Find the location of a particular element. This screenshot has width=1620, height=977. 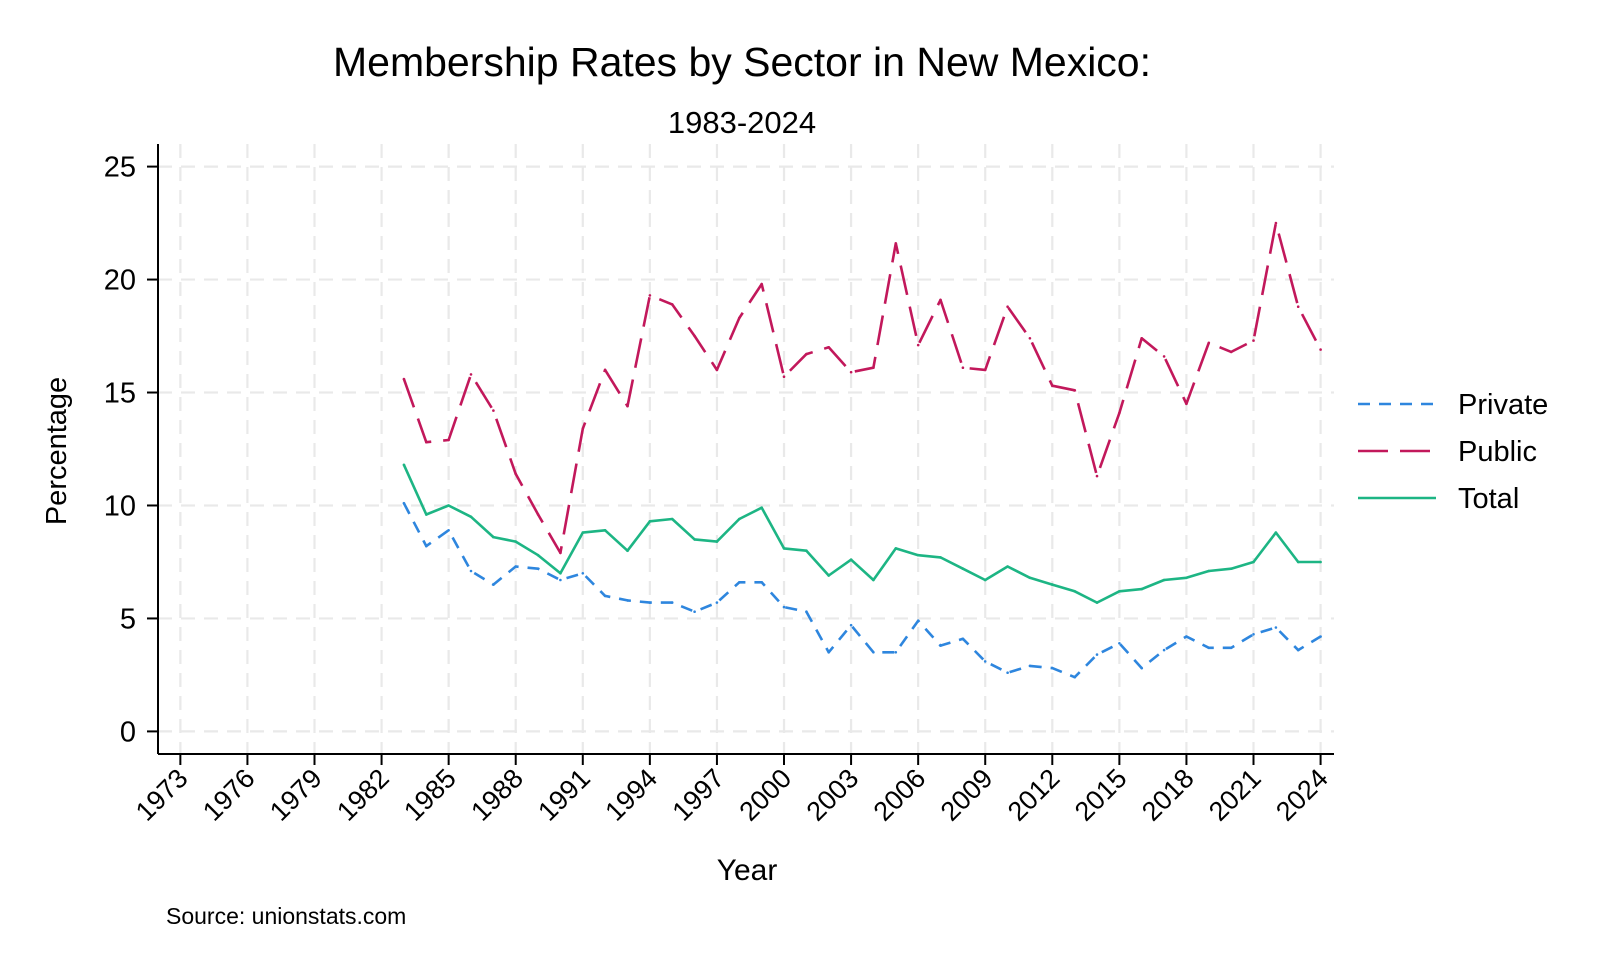

x-tick-label: 1997 is located at coordinates (698, 795).